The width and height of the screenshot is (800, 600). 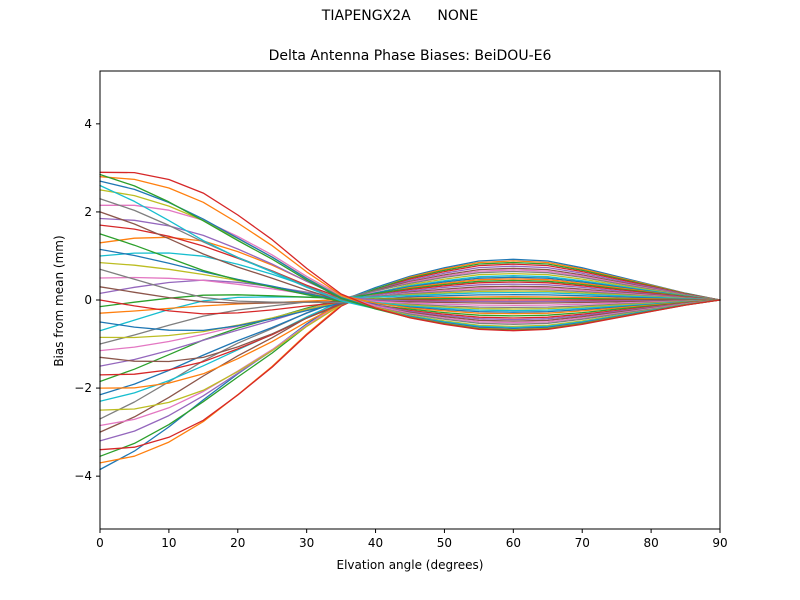 I want to click on axes-title: Delta Antenna Phase Biases: BeiDOU-E6, so click(x=410, y=56).